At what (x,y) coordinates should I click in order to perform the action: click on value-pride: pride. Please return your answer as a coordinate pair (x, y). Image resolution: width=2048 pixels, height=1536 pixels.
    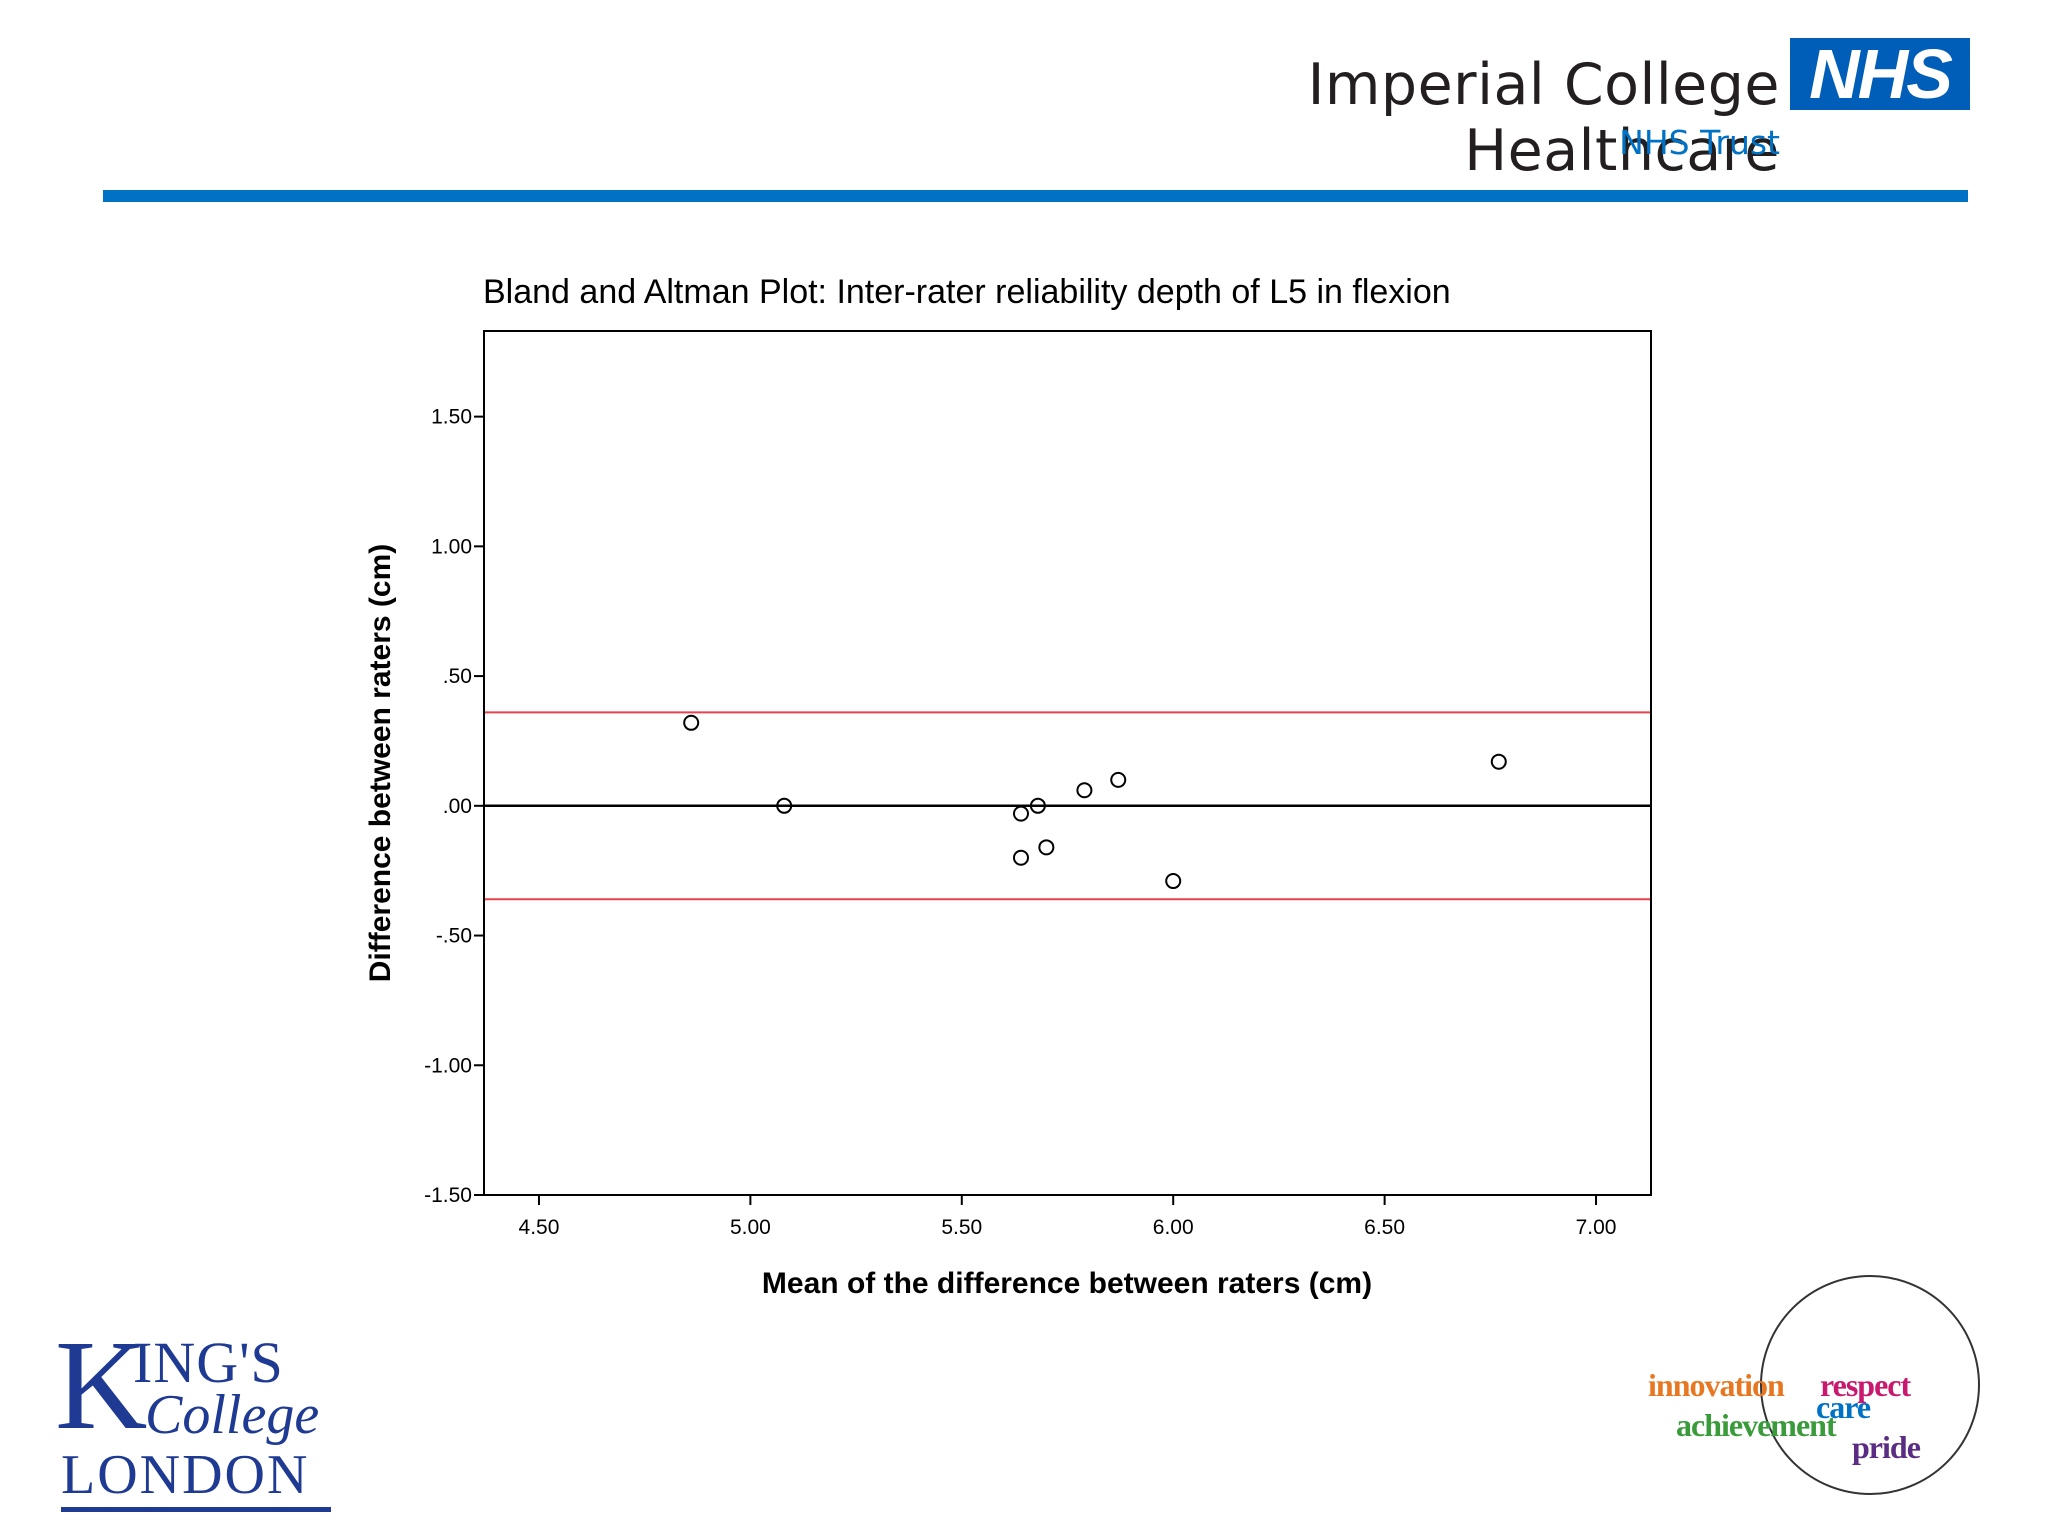
    Looking at the image, I should click on (1886, 1447).